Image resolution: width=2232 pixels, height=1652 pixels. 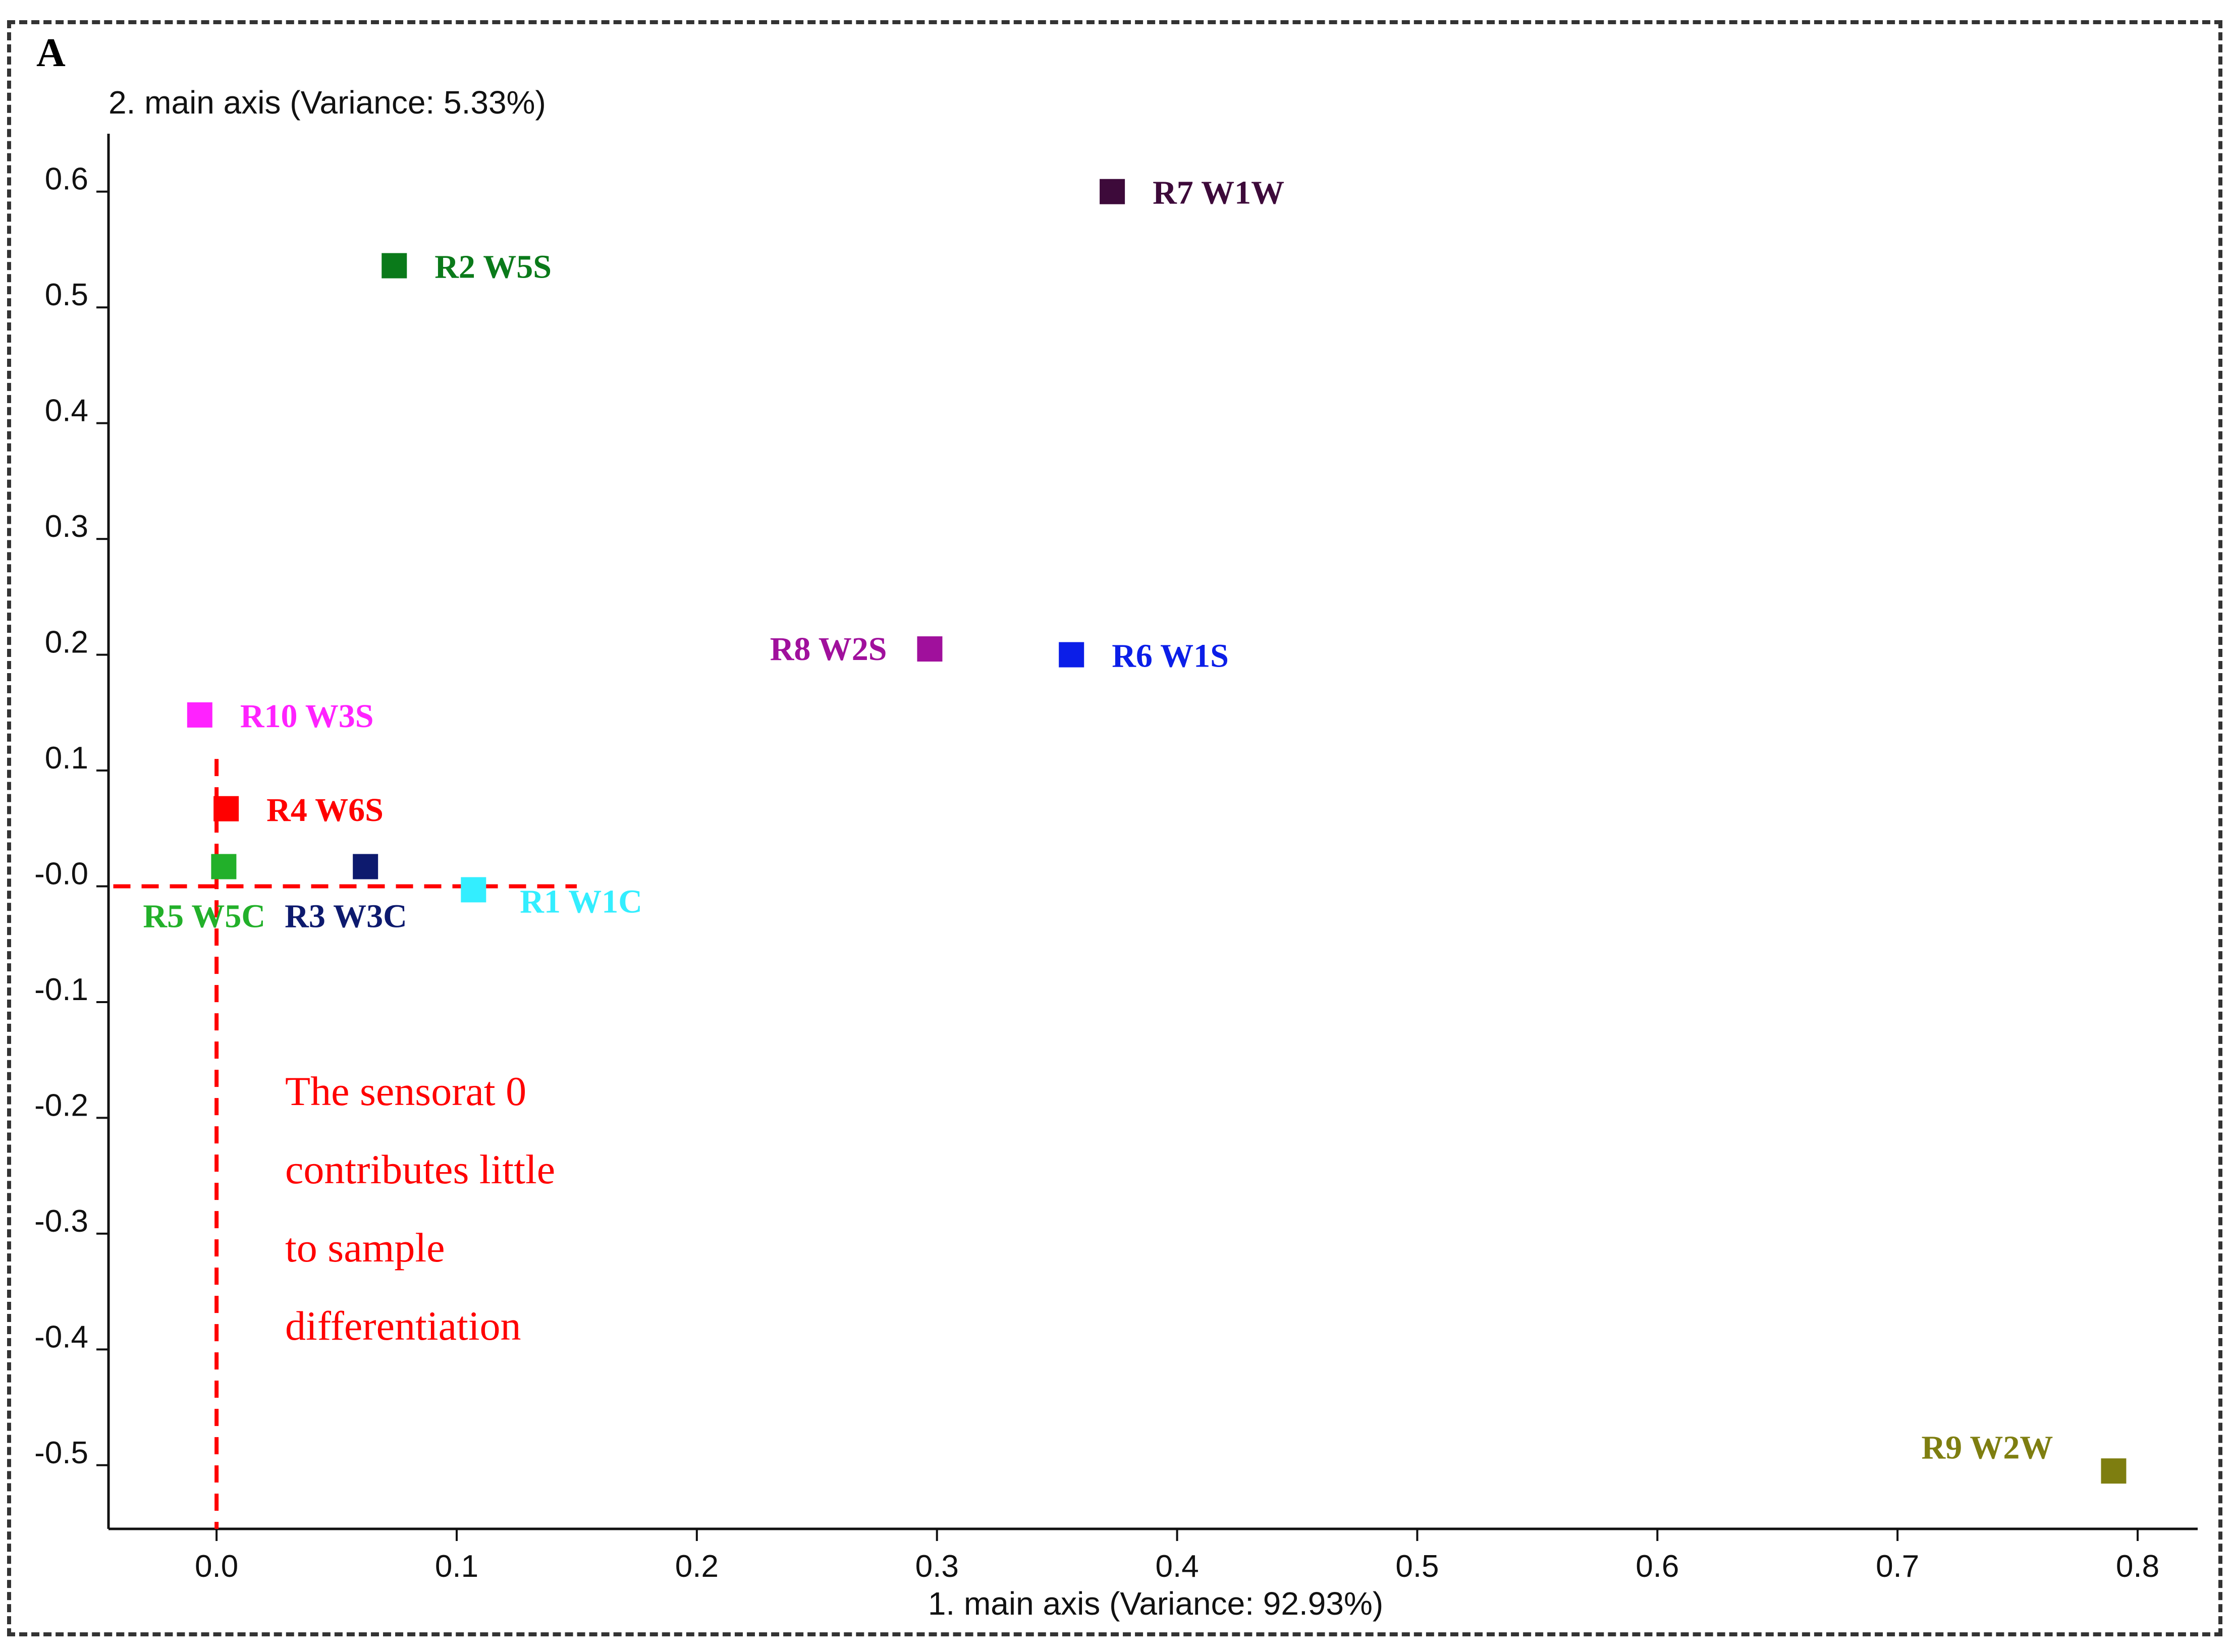 What do you see at coordinates (365, 1248) in the screenshot?
I see `annotation-line: to sample` at bounding box center [365, 1248].